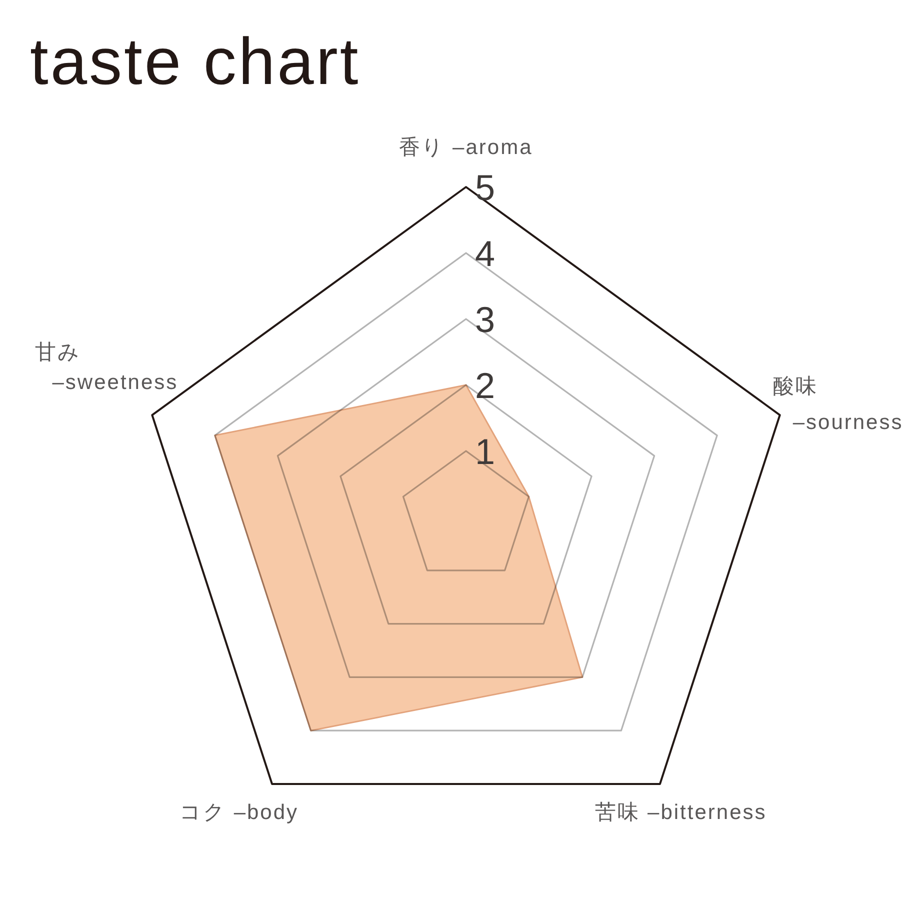 The image size is (920, 920). What do you see at coordinates (838, 404) in the screenshot?
I see `spoke-label: 酸味 –sourness` at bounding box center [838, 404].